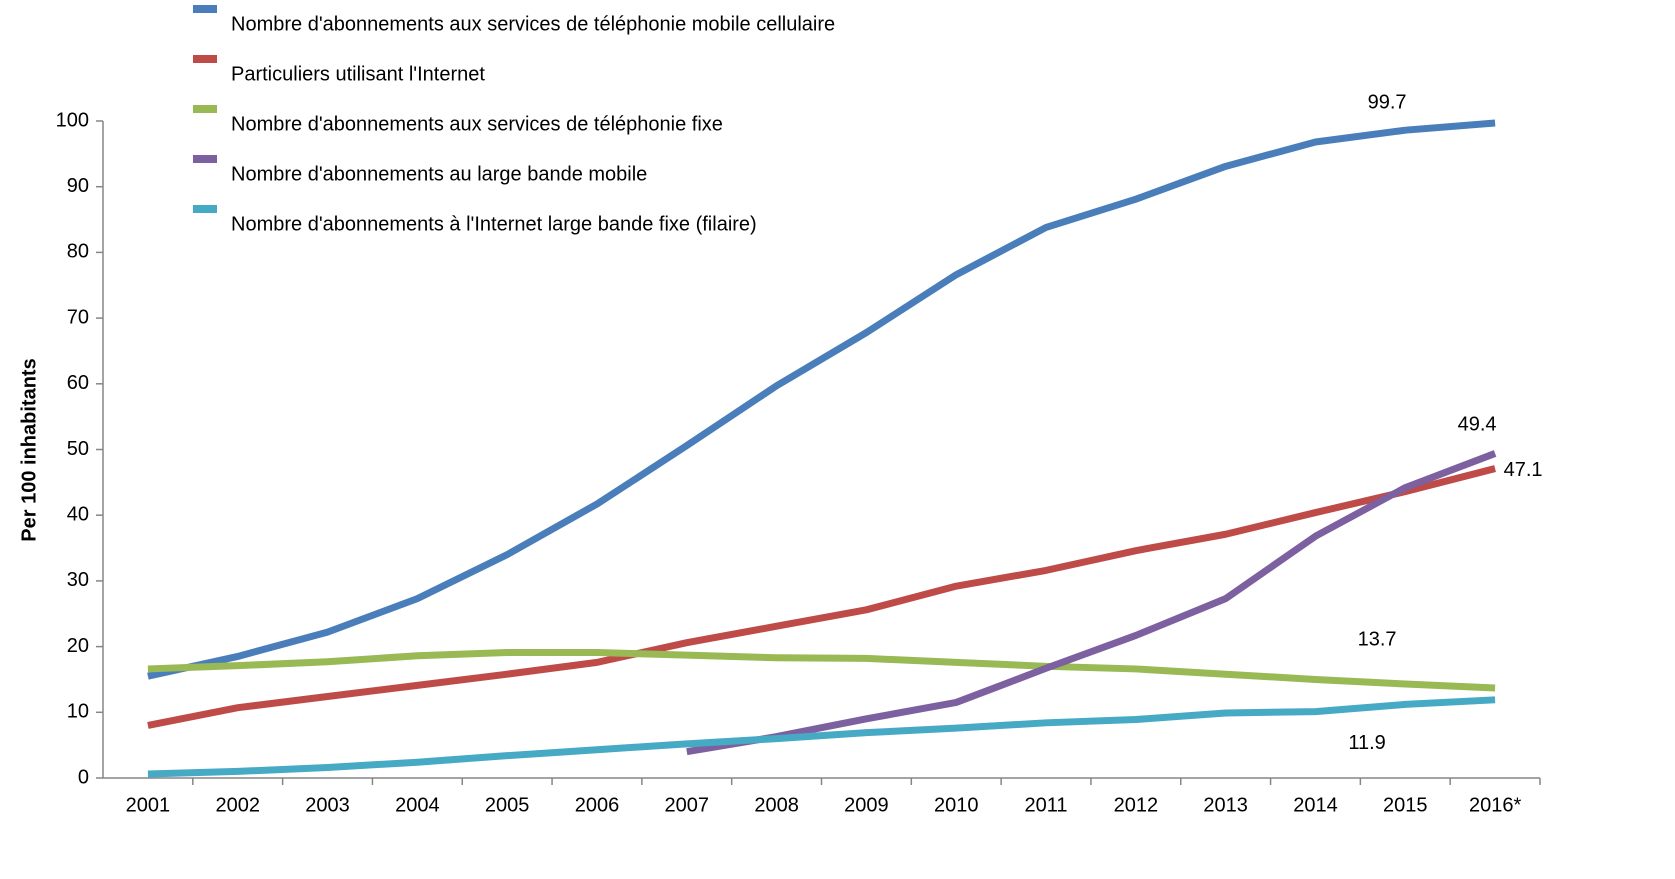 The width and height of the screenshot is (1675, 879). What do you see at coordinates (78, 186) in the screenshot?
I see `y-tick-label: 90` at bounding box center [78, 186].